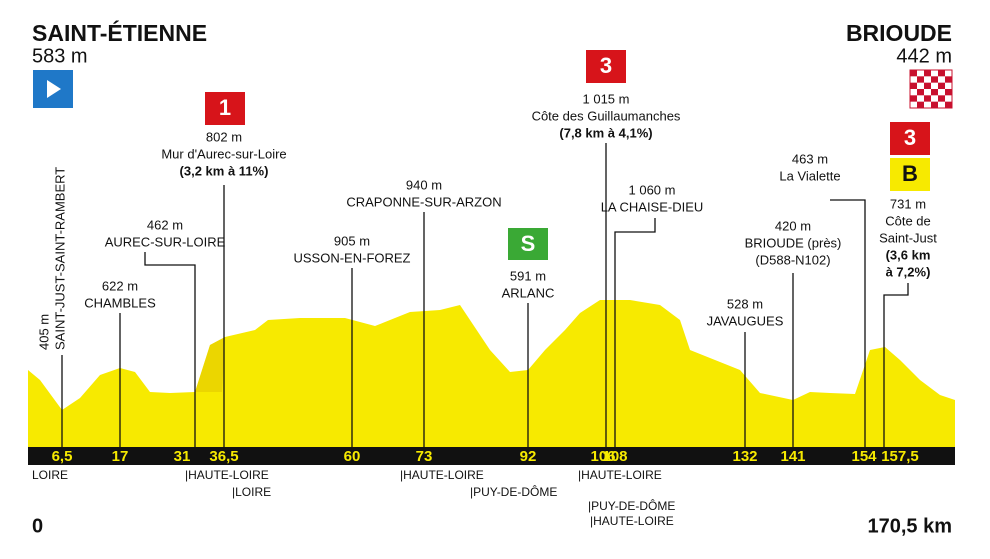 This screenshot has height=559, width=990. What do you see at coordinates (251, 492) in the screenshot?
I see `region-label: |LOIRE` at bounding box center [251, 492].